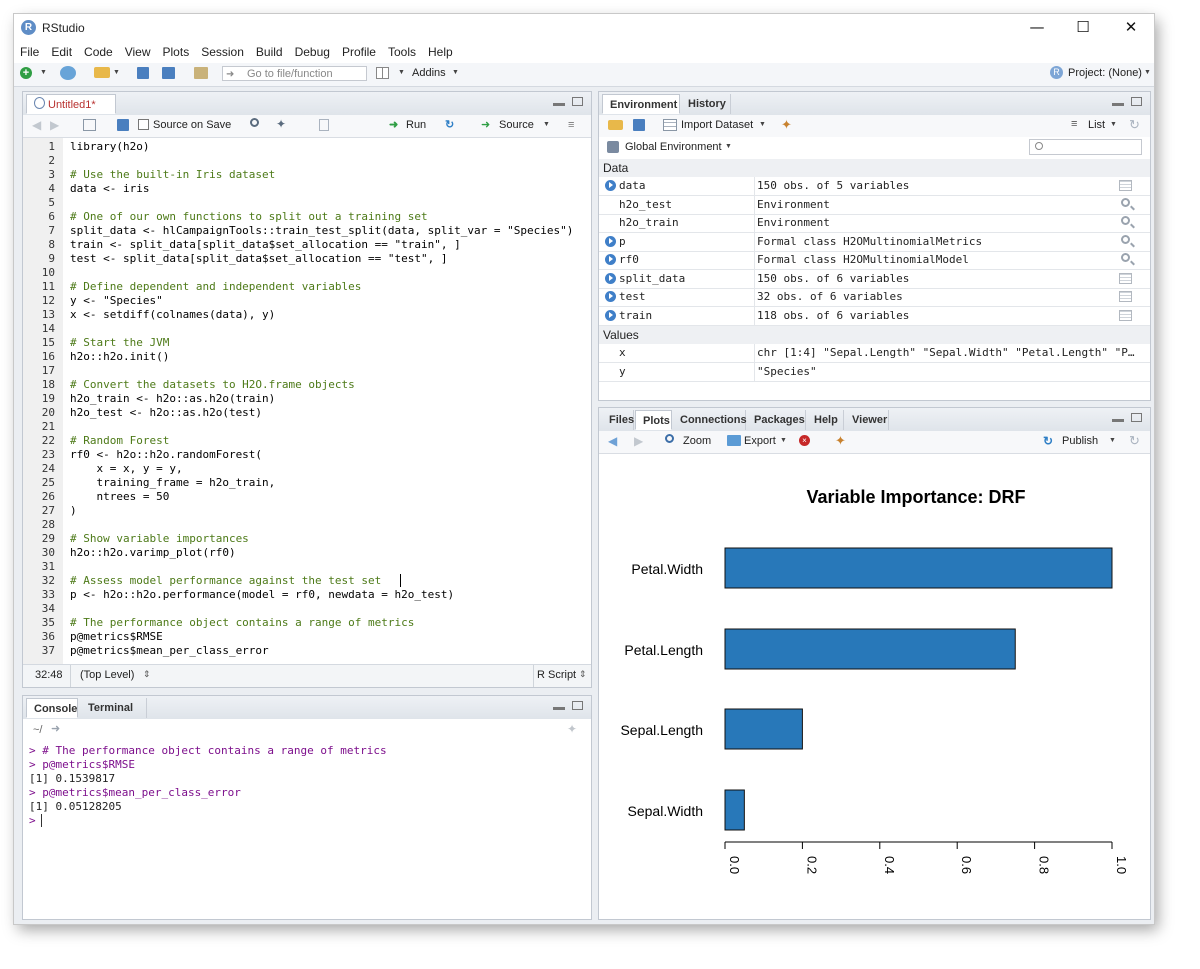  Describe the element at coordinates (874, 260) in the screenshot. I see `env-row: rf0 Formal class H2OMultinomialModel` at that location.